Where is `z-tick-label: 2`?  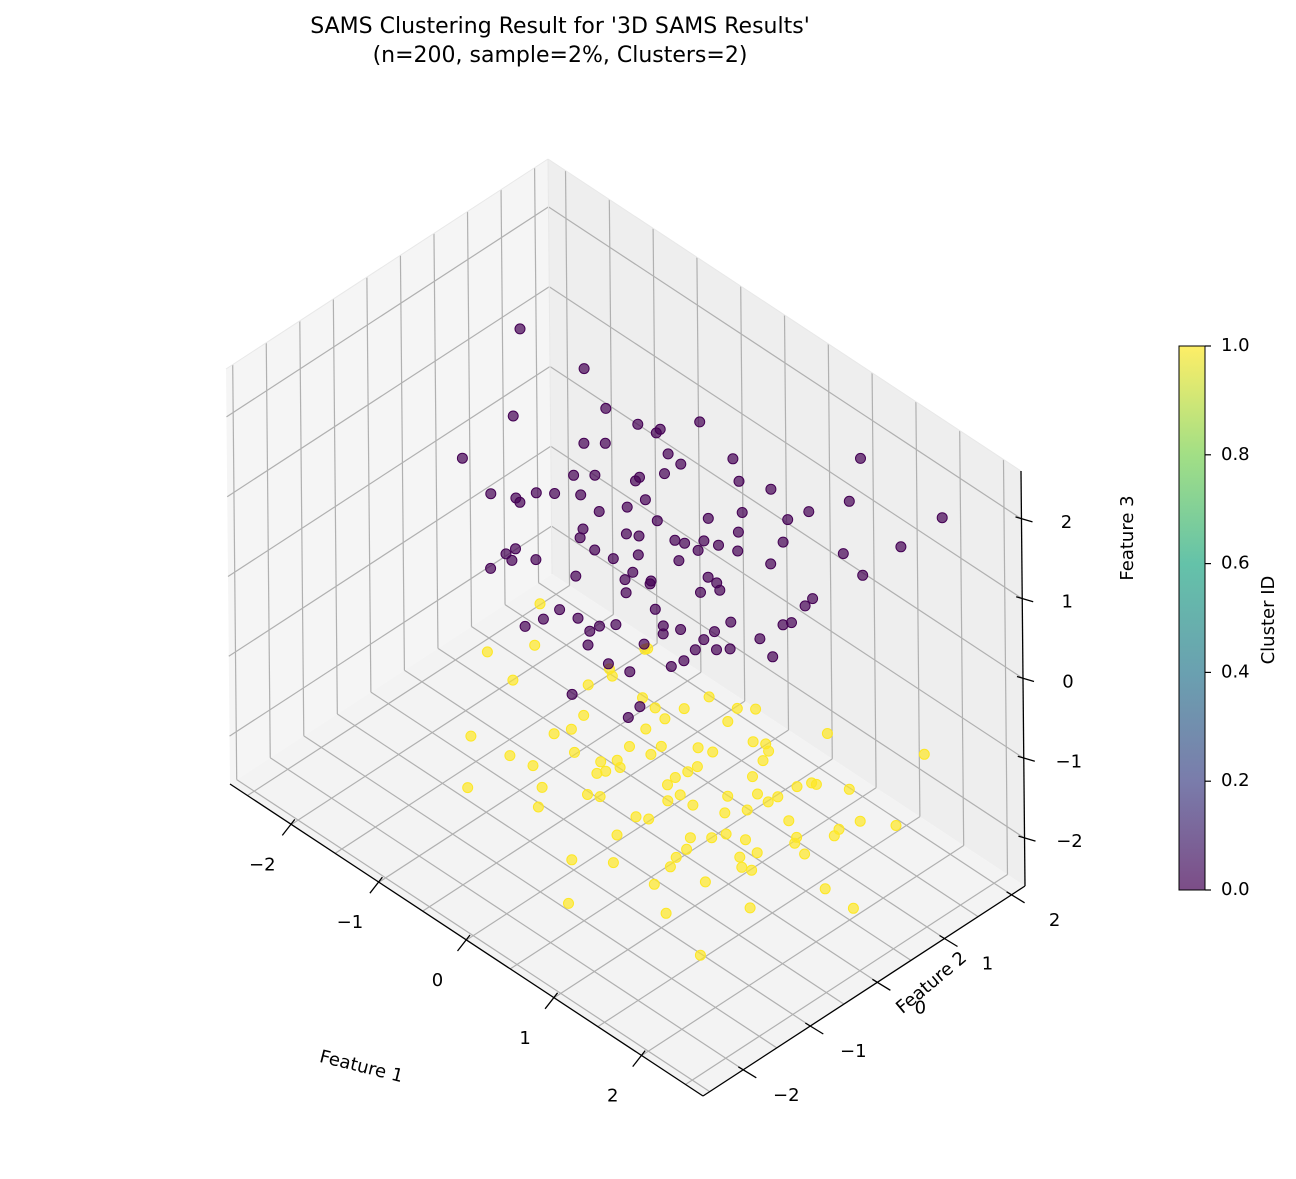 z-tick-label: 2 is located at coordinates (1066, 522).